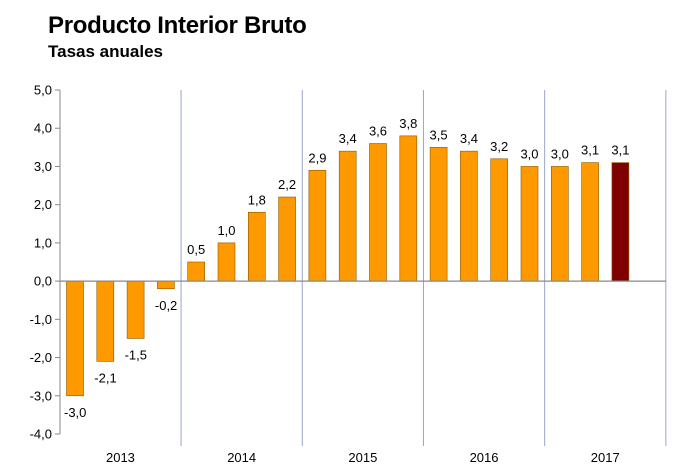  What do you see at coordinates (605, 457) in the screenshot?
I see `x-category-label: 2017` at bounding box center [605, 457].